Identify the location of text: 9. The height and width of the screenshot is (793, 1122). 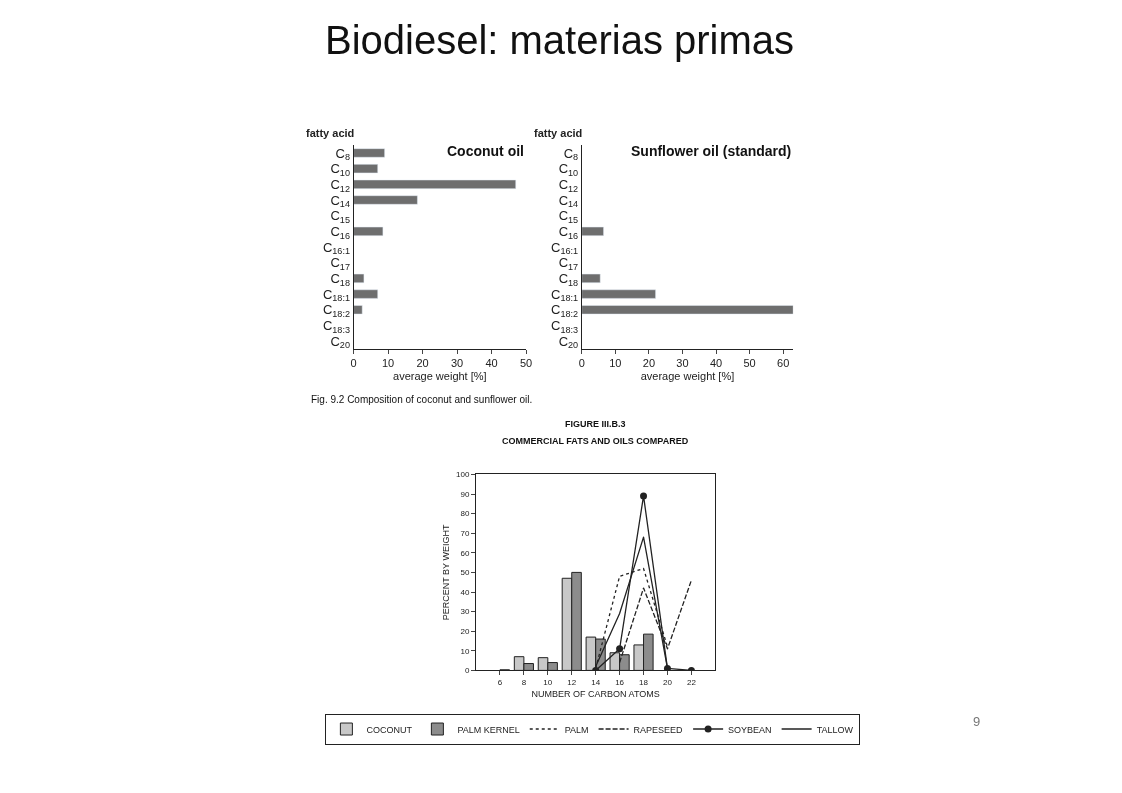
(977, 721).